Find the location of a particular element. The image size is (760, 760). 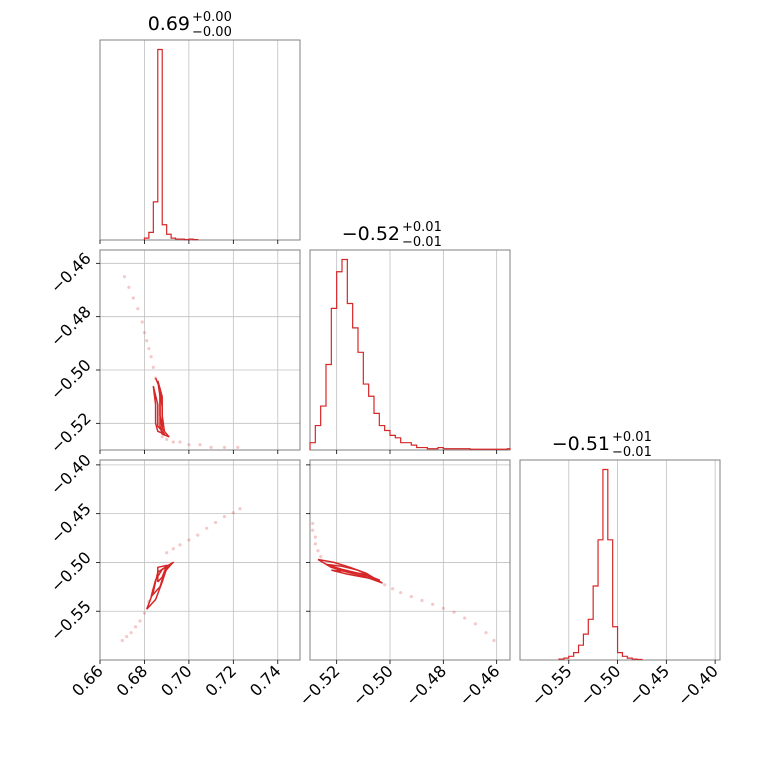

y-tick-label: −0.40 is located at coordinates (71, 474).